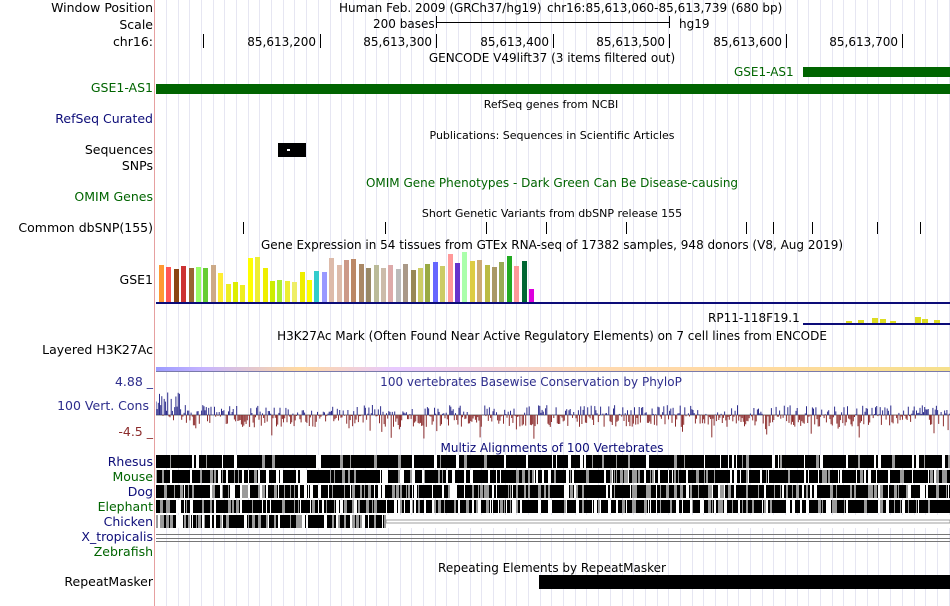  What do you see at coordinates (136, 279) in the screenshot?
I see `gtex-gene-label: GSE1` at bounding box center [136, 279].